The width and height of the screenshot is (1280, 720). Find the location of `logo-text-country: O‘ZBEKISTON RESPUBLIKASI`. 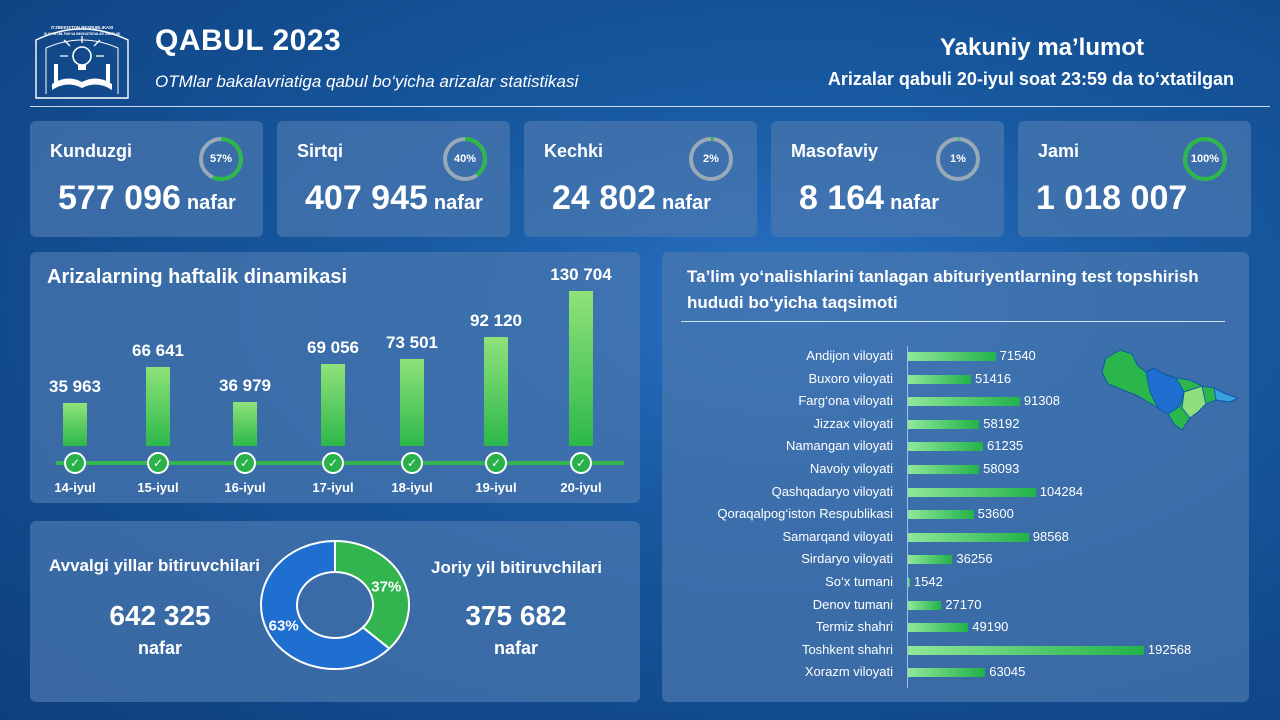

logo-text-country: O‘ZBEKISTON RESPUBLIKASI is located at coordinates (82, 27).